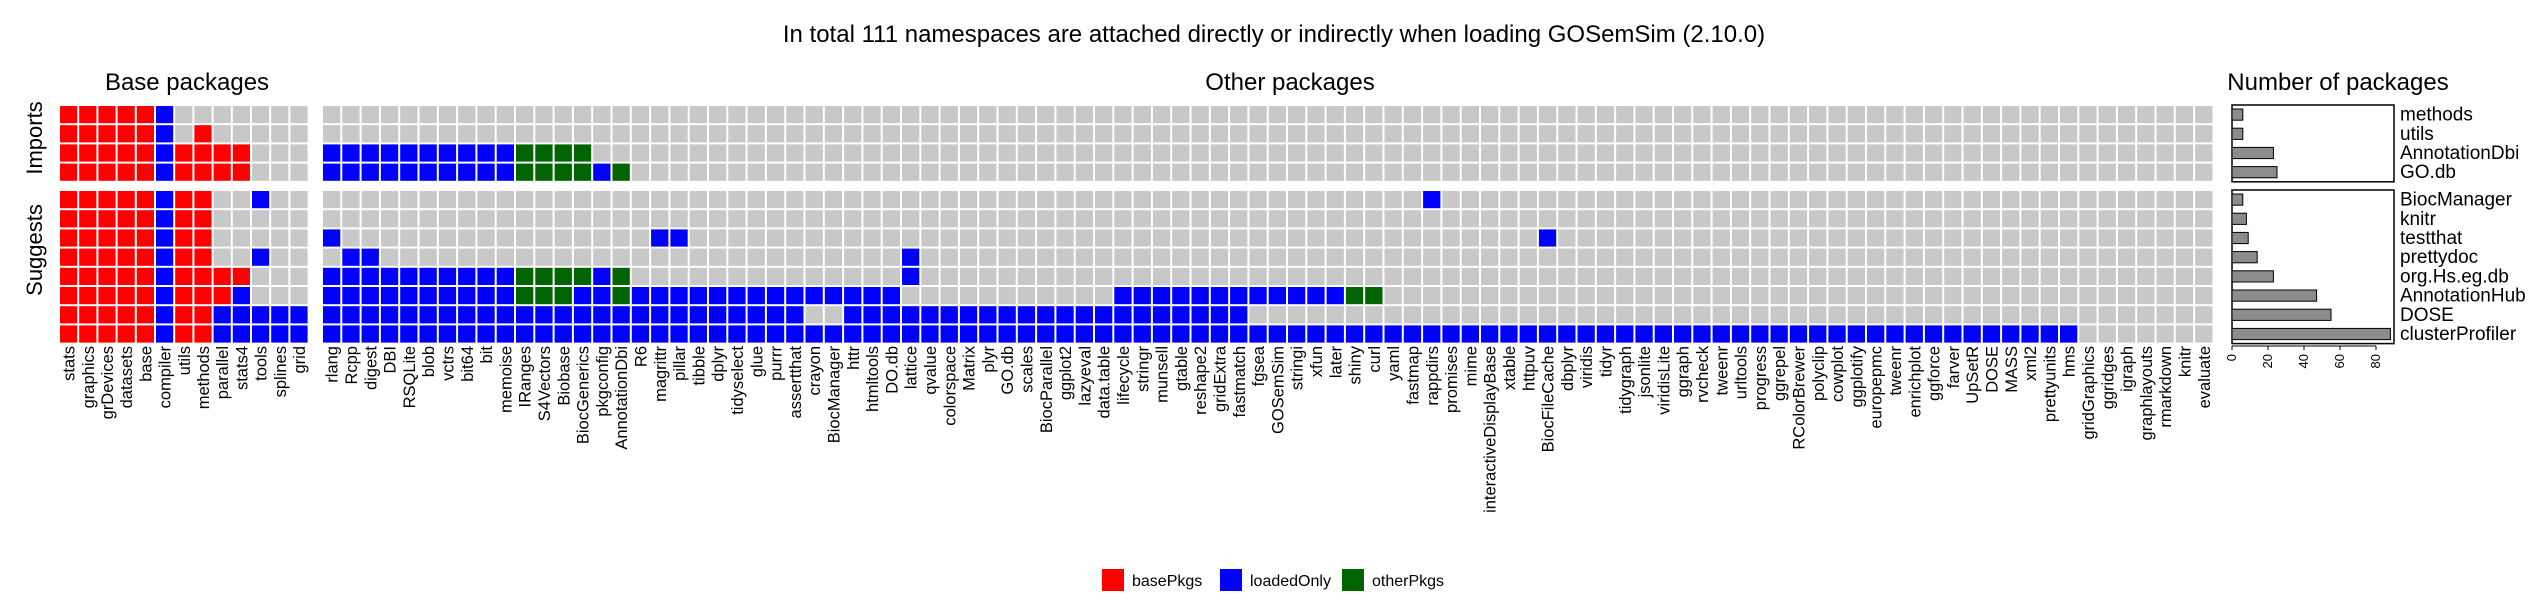 The width and height of the screenshot is (2548, 612). Describe the element at coordinates (1896, 371) in the screenshot. I see `column-label: tweenr` at that location.